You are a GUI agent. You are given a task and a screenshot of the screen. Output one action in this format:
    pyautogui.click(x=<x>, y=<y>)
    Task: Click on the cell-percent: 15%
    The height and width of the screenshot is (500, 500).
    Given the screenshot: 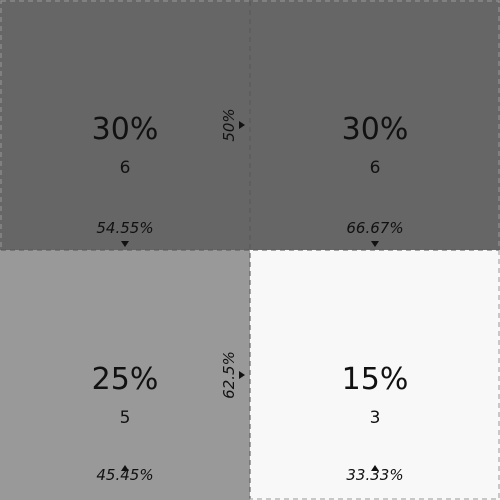 What is the action you would take?
    pyautogui.click(x=375, y=379)
    